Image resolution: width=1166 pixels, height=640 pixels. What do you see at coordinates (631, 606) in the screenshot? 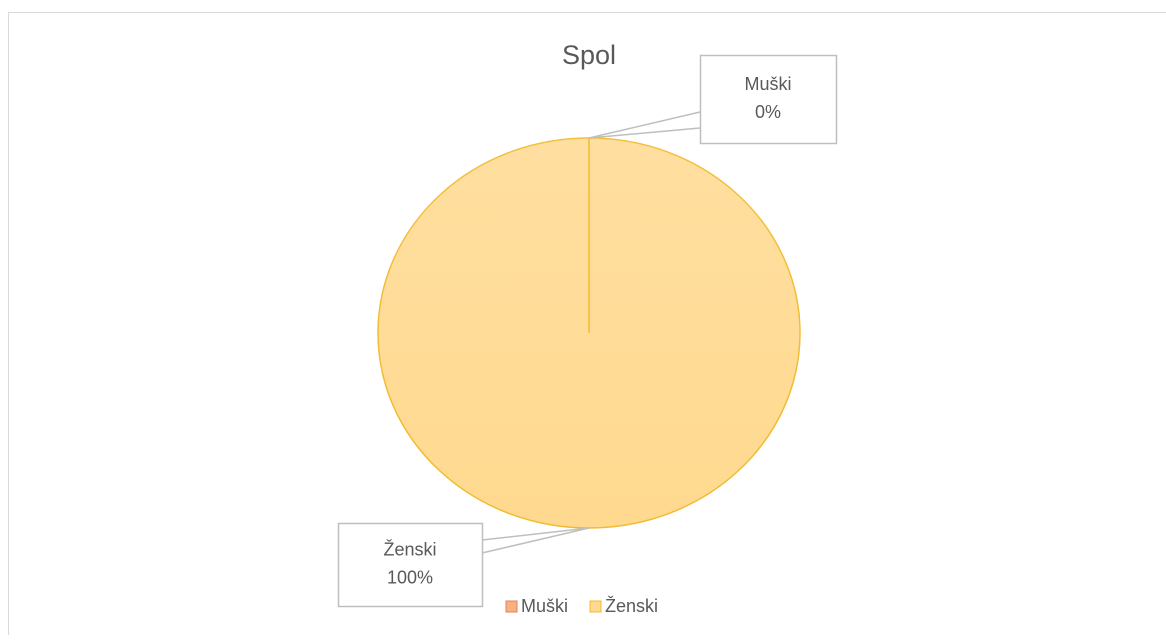
I see `legend-label: Ženski` at bounding box center [631, 606].